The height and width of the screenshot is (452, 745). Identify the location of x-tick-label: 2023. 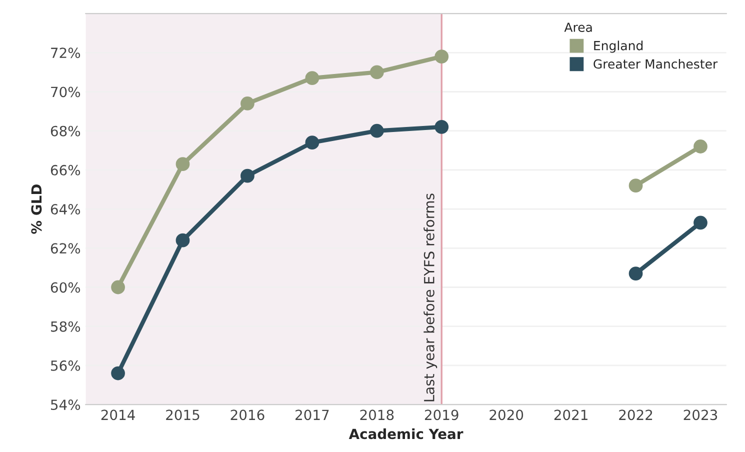
(701, 415).